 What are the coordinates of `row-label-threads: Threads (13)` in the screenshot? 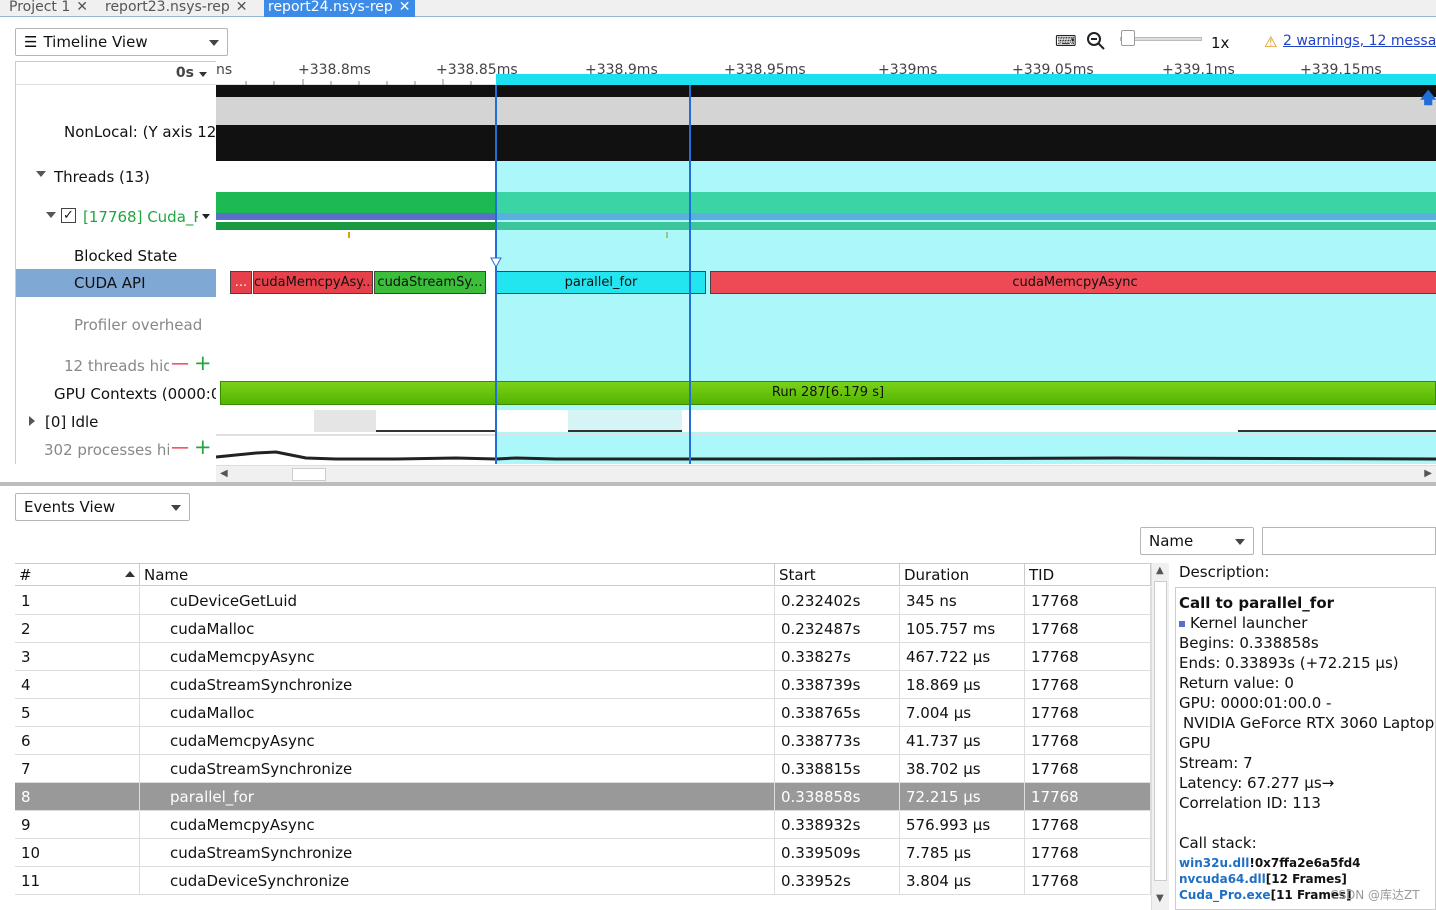 It's located at (102, 177).